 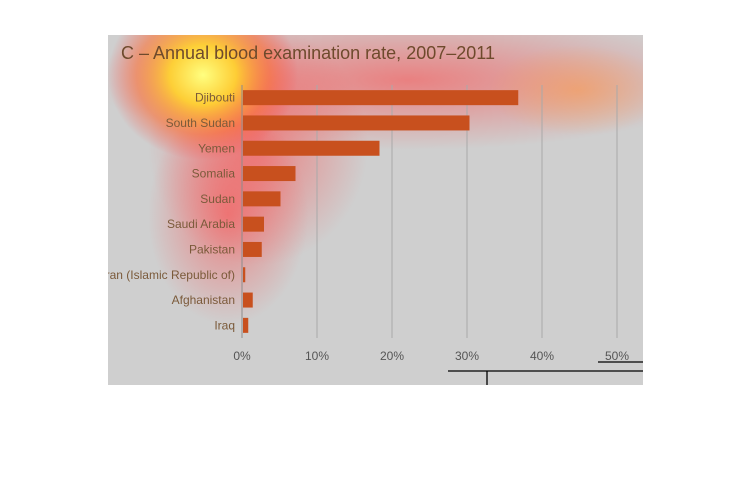 What do you see at coordinates (431, 356) in the screenshot?
I see `x-axis-tick-labels: 0% 10% 20% 30% 40% 50%` at bounding box center [431, 356].